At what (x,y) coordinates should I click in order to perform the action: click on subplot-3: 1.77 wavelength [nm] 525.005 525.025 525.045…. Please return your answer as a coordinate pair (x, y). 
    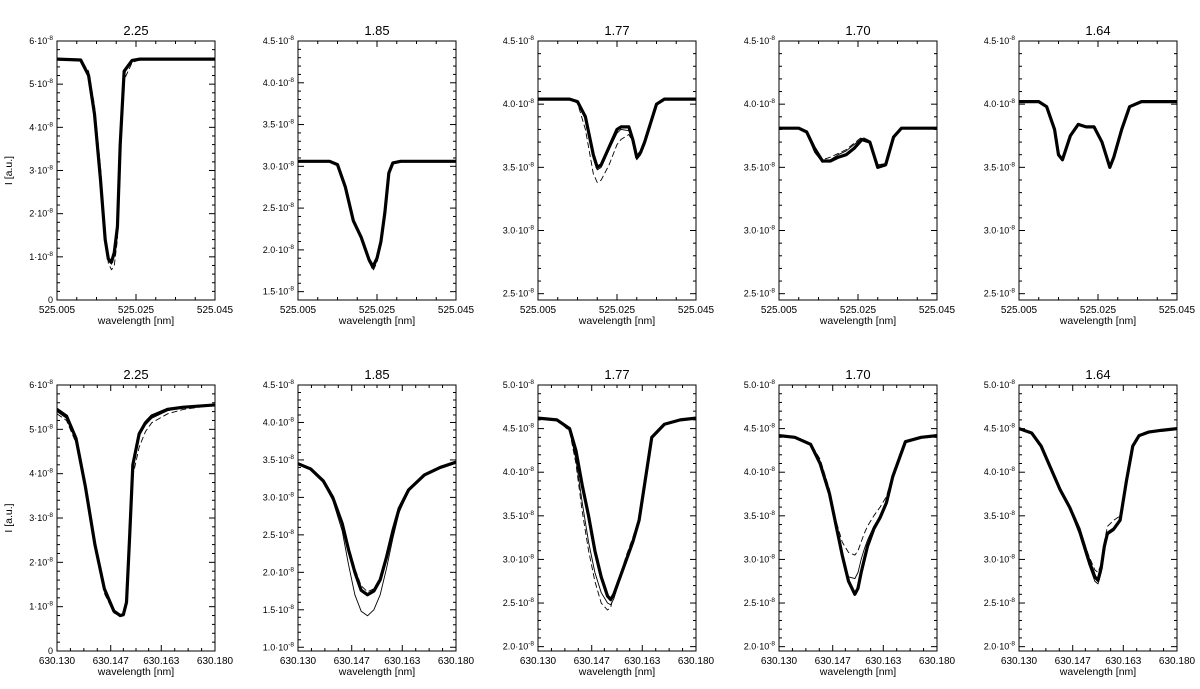
    Looking at the image, I should click on (609, 175).